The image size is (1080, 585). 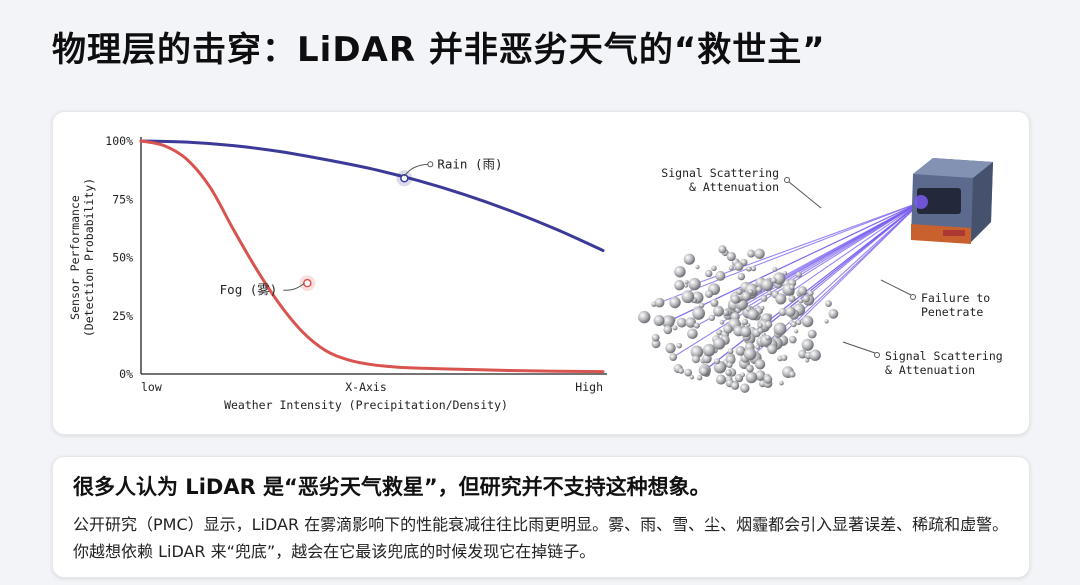 What do you see at coordinates (249, 289) in the screenshot?
I see `fog-series-label: Fog (雾)` at bounding box center [249, 289].